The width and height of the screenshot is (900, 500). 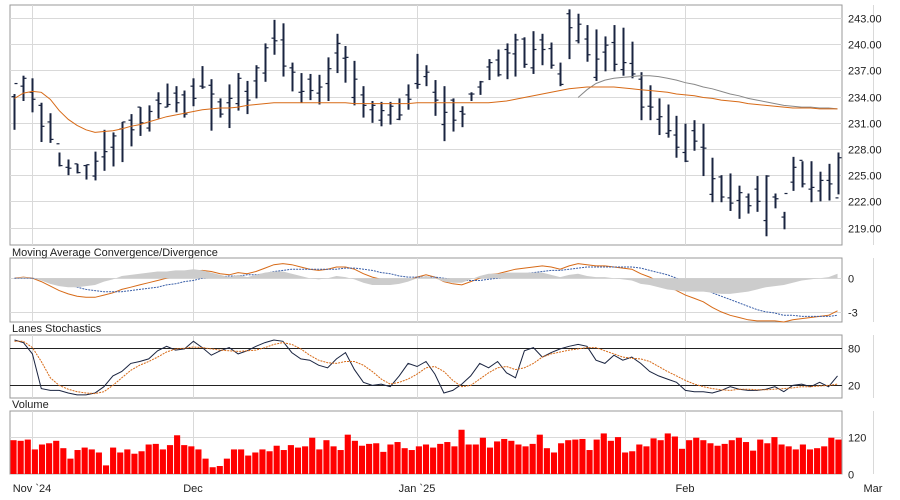 What do you see at coordinates (865, 177) in the screenshot?
I see `y-tick-label: 225.00` at bounding box center [865, 177].